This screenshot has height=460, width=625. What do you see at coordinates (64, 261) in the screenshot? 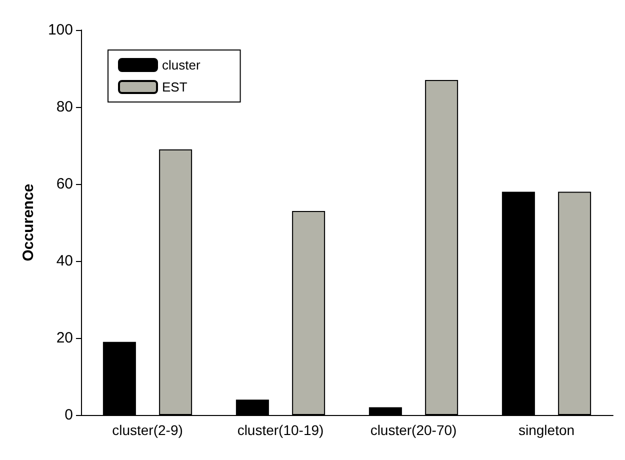
I see `y-tick-label: 40` at bounding box center [64, 261].